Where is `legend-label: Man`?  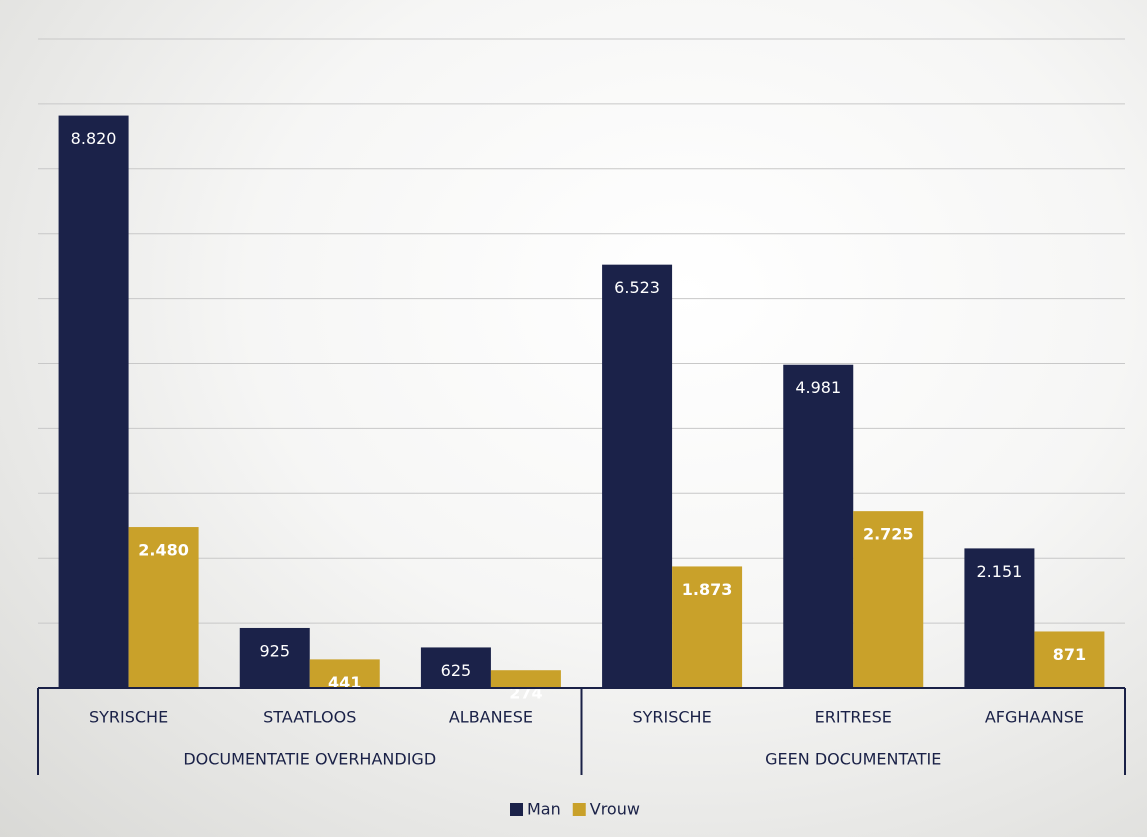
legend-label: Man is located at coordinates (544, 809).